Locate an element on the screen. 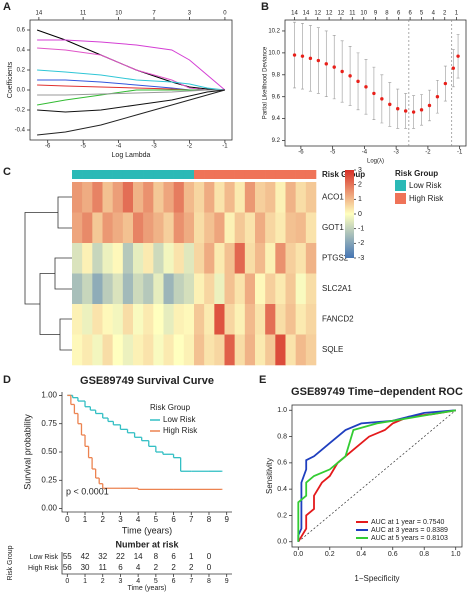 The height and width of the screenshot is (592, 474). y-axis-label: Partial Likelihood Deviance is located at coordinates (266, 82).